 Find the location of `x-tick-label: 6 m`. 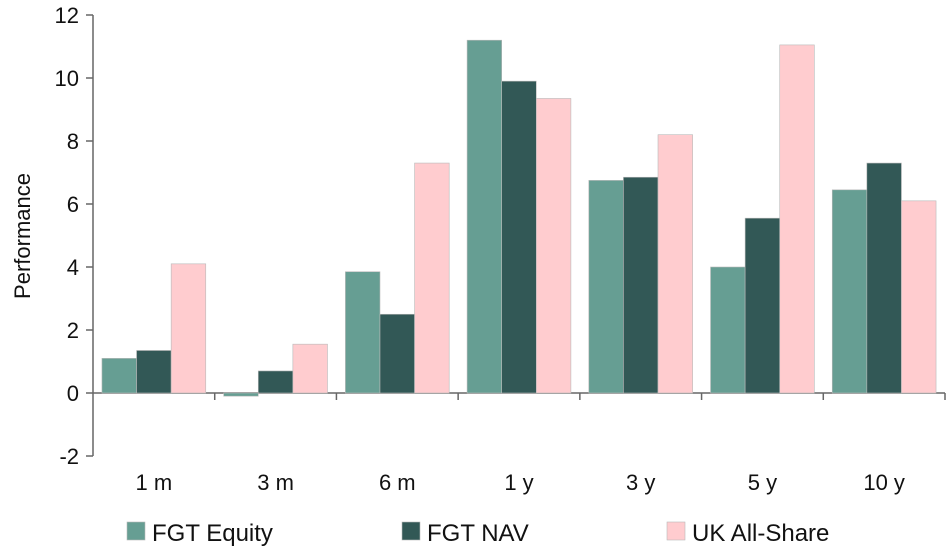

x-tick-label: 6 m is located at coordinates (397, 482).